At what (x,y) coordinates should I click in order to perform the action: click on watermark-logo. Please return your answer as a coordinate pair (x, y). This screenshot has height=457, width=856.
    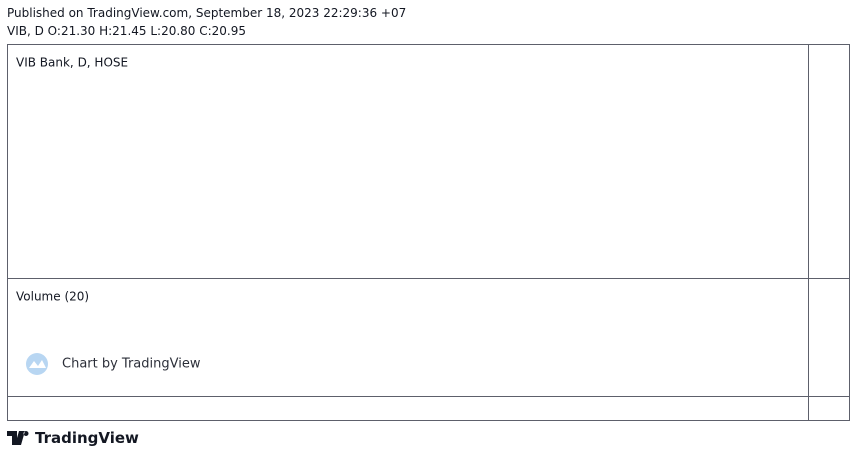
    Looking at the image, I should click on (37, 364).